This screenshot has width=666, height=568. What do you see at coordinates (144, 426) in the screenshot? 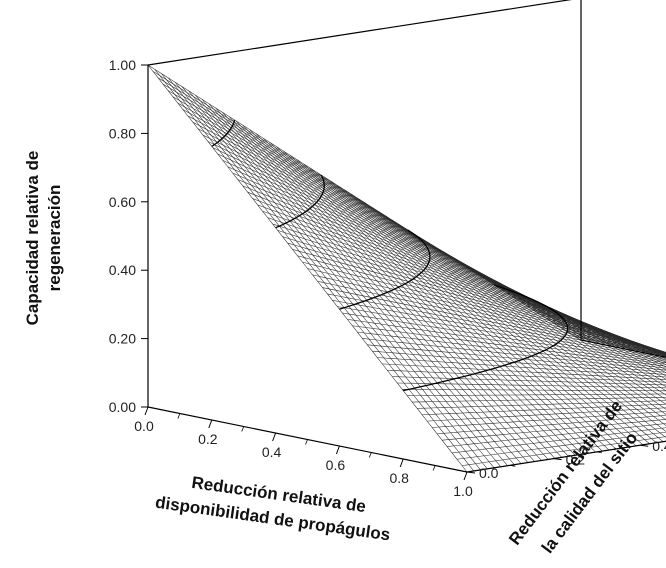
I see `x-tick-label: 0.0` at bounding box center [144, 426].